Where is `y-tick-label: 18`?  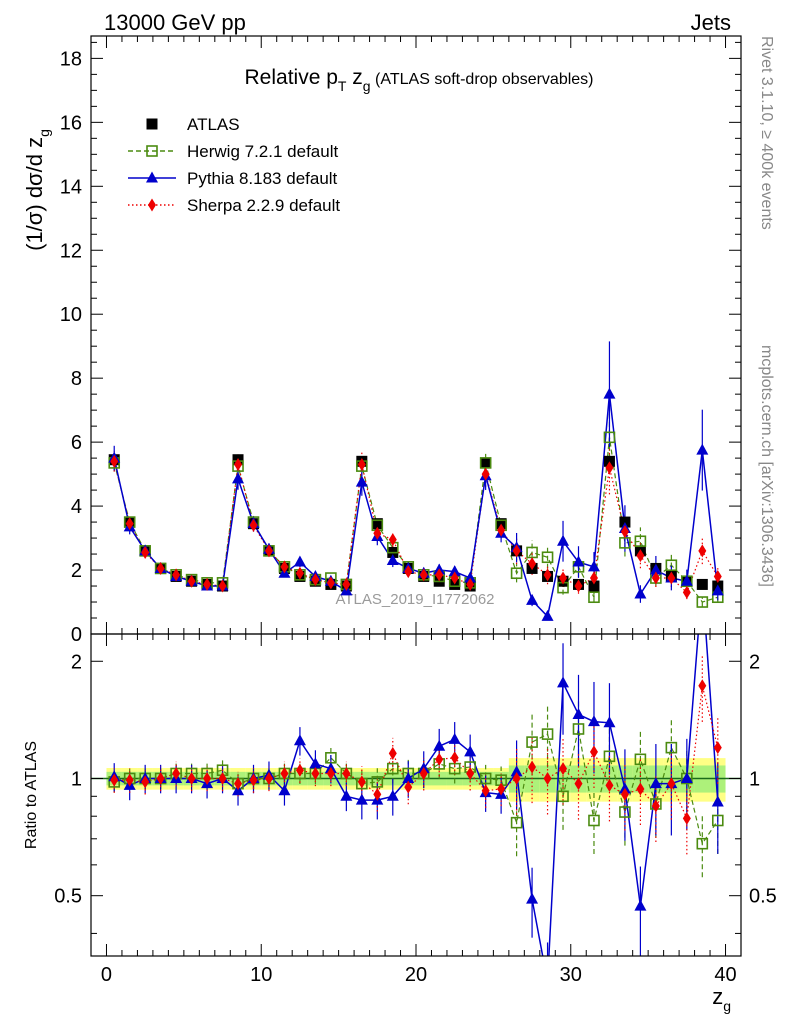 y-tick-label: 18 is located at coordinates (71, 59).